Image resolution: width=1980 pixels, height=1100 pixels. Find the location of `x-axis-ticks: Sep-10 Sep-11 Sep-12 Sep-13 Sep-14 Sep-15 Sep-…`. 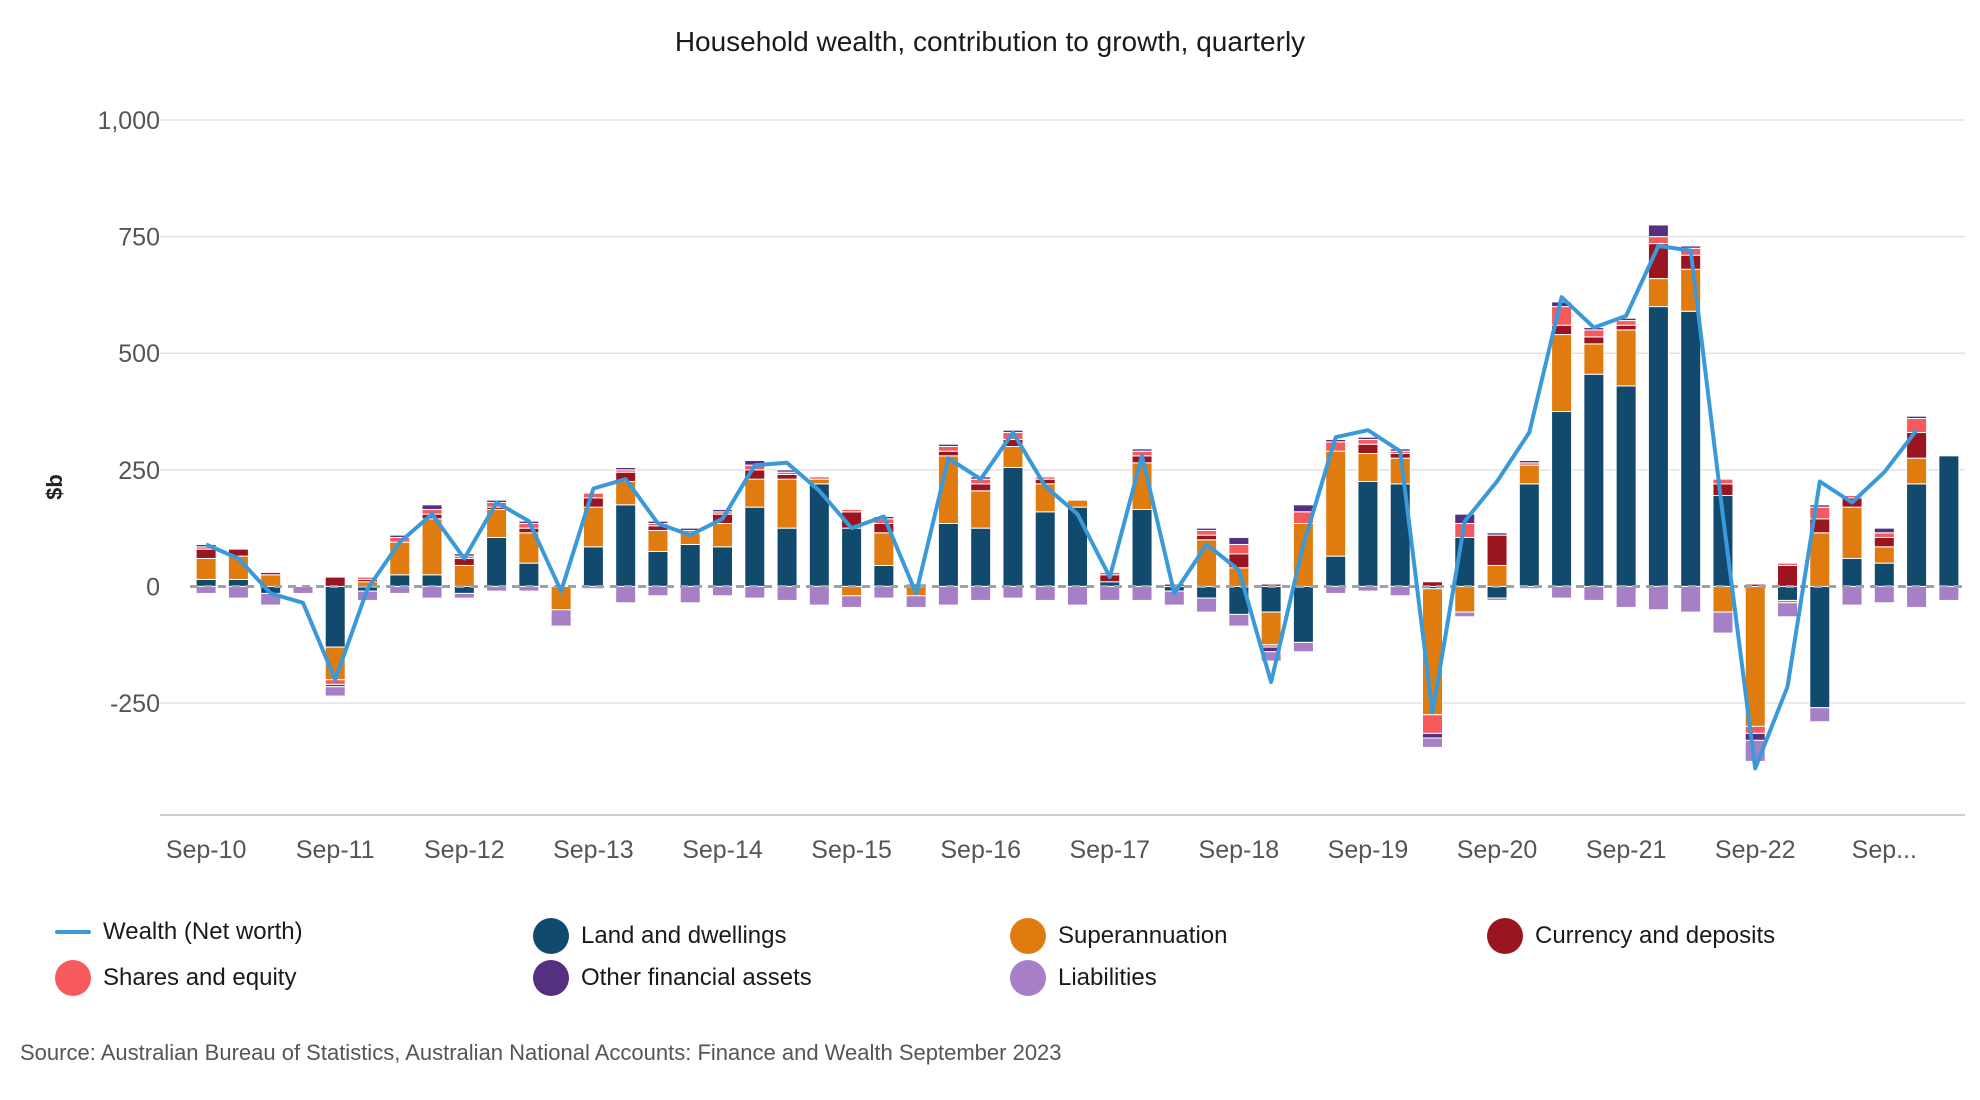

x-axis-ticks: Sep-10 Sep-11 Sep-12 Sep-13 Sep-14 Sep-15 Sep-… is located at coordinates (1041, 850).